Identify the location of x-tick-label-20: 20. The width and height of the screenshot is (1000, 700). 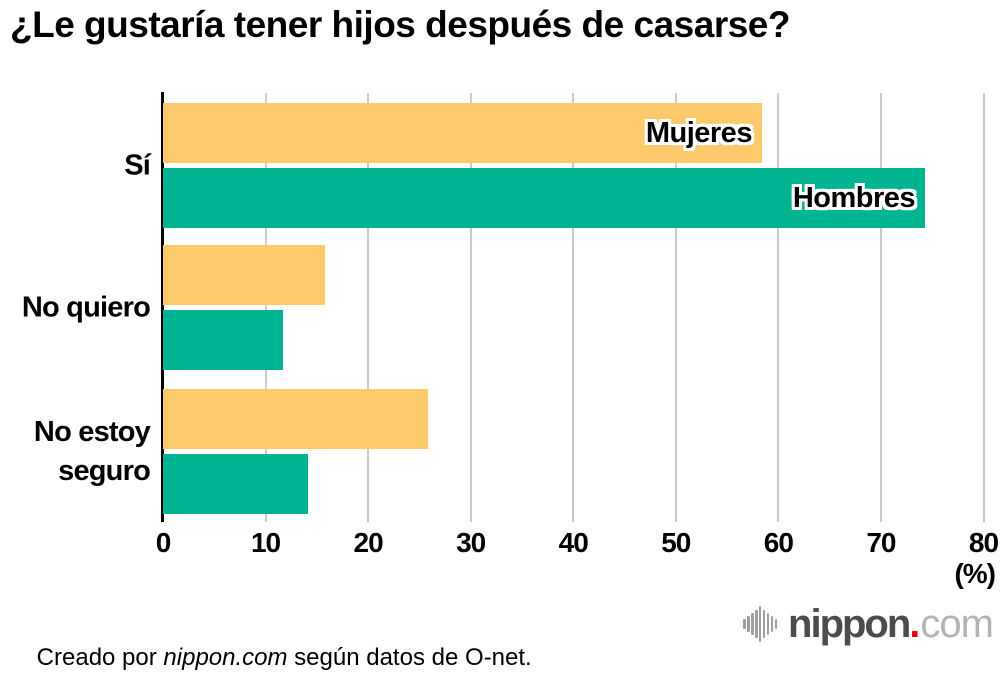
(368, 543).